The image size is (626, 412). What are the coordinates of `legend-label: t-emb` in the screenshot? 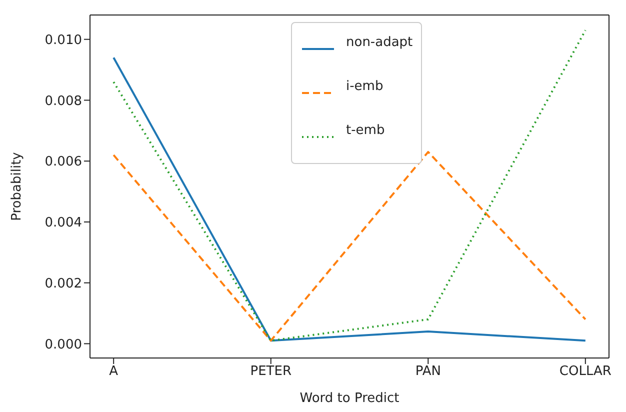 It's located at (365, 130).